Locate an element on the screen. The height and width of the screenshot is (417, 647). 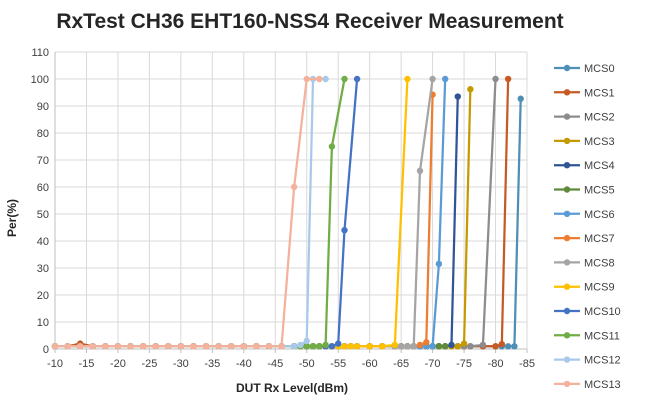
x-tick-label: -20 is located at coordinates (118, 364).